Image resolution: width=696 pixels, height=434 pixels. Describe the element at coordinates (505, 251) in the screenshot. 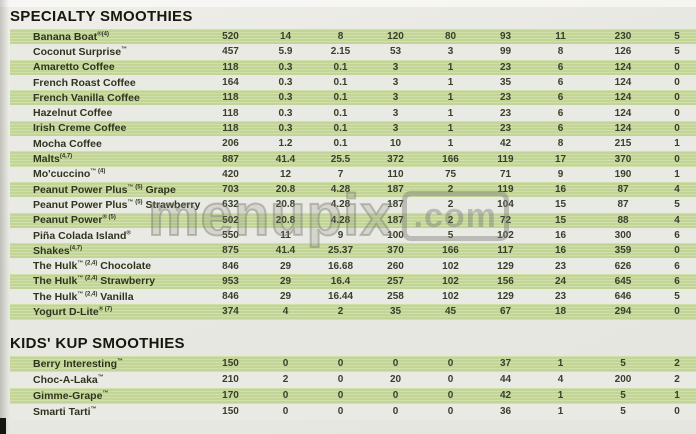

I see `nutrition-value: 117` at that location.